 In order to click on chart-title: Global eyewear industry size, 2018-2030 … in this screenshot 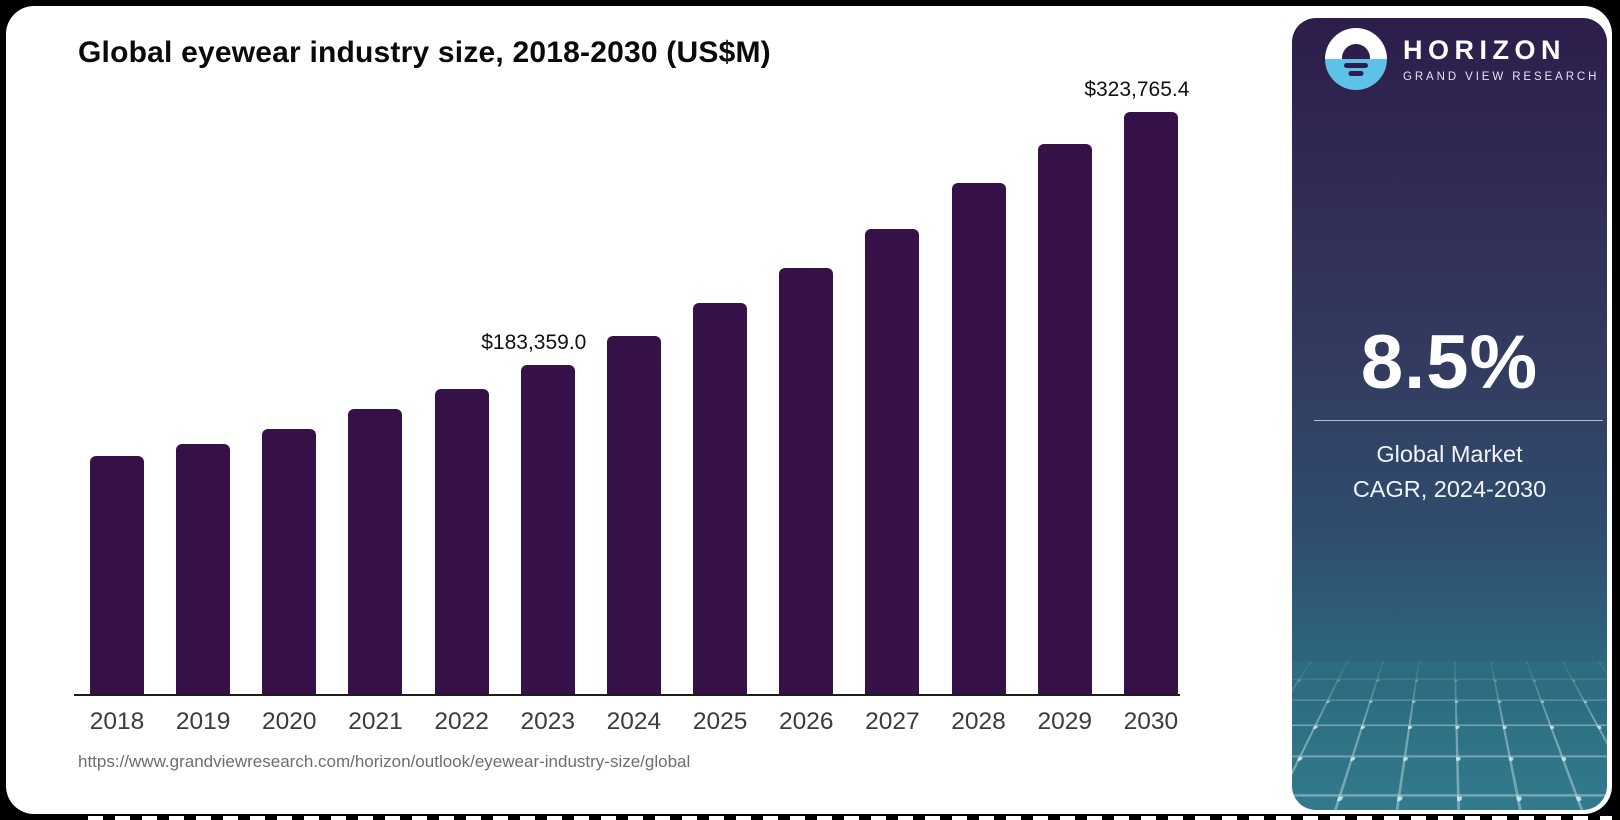, I will do `click(424, 52)`.